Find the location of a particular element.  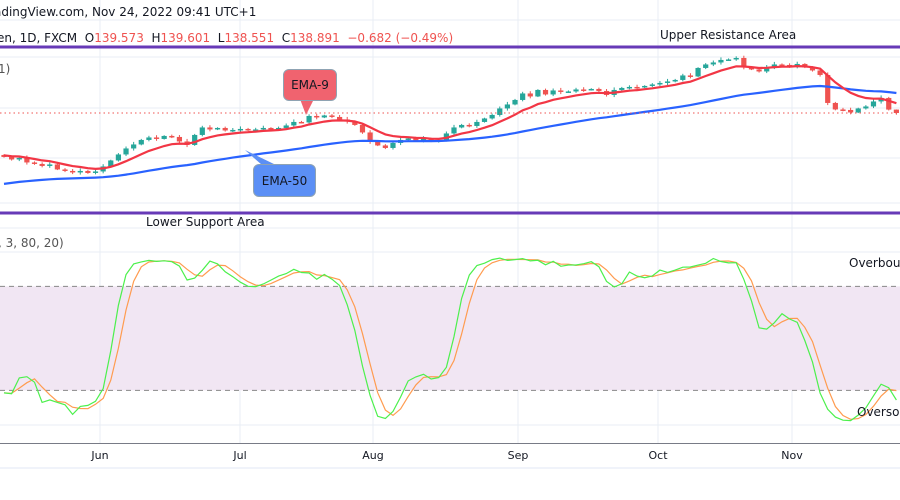

high-value: 139.601 is located at coordinates (185, 38).